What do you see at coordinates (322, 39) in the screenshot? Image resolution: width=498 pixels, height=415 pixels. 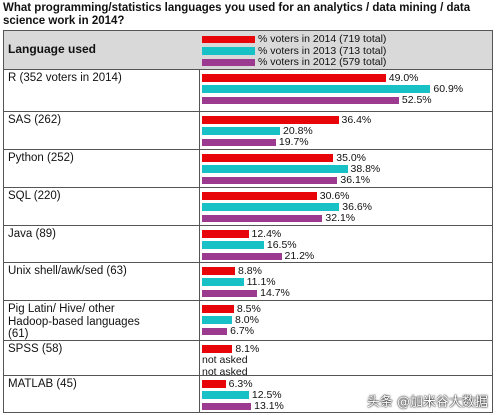 I see `legend-entry: % voters in 2014 (719 total)` at bounding box center [322, 39].